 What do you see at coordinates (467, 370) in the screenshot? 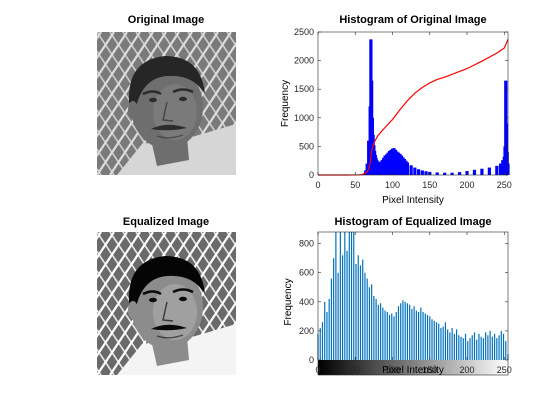
I see `equalized-x-tick-label: 200` at bounding box center [467, 370].